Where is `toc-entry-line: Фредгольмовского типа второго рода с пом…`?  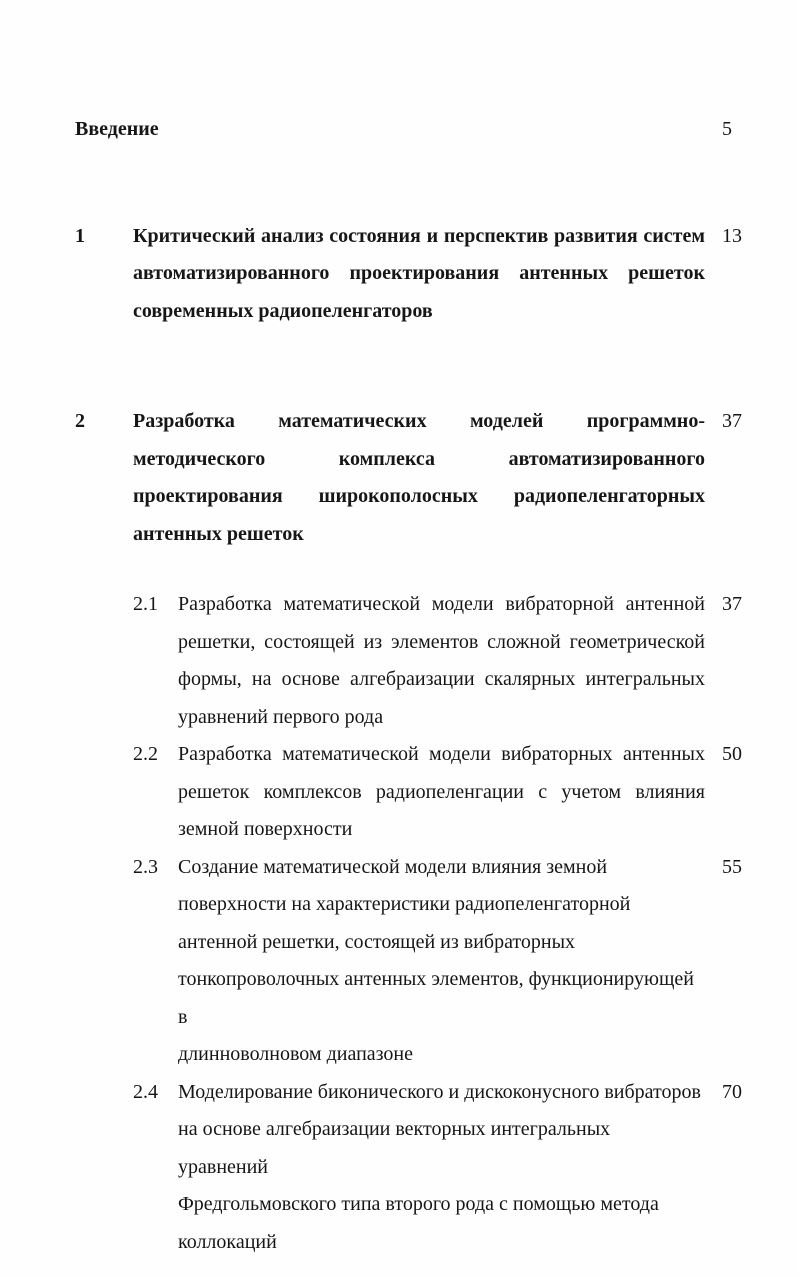
toc-entry-line: Фредгольмовского типа второго рода с пом… is located at coordinates (418, 1204).